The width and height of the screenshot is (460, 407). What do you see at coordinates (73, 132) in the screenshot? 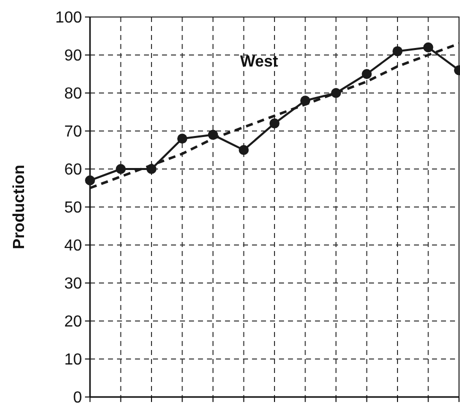
I see `y-tick-label: 70` at bounding box center [73, 132].